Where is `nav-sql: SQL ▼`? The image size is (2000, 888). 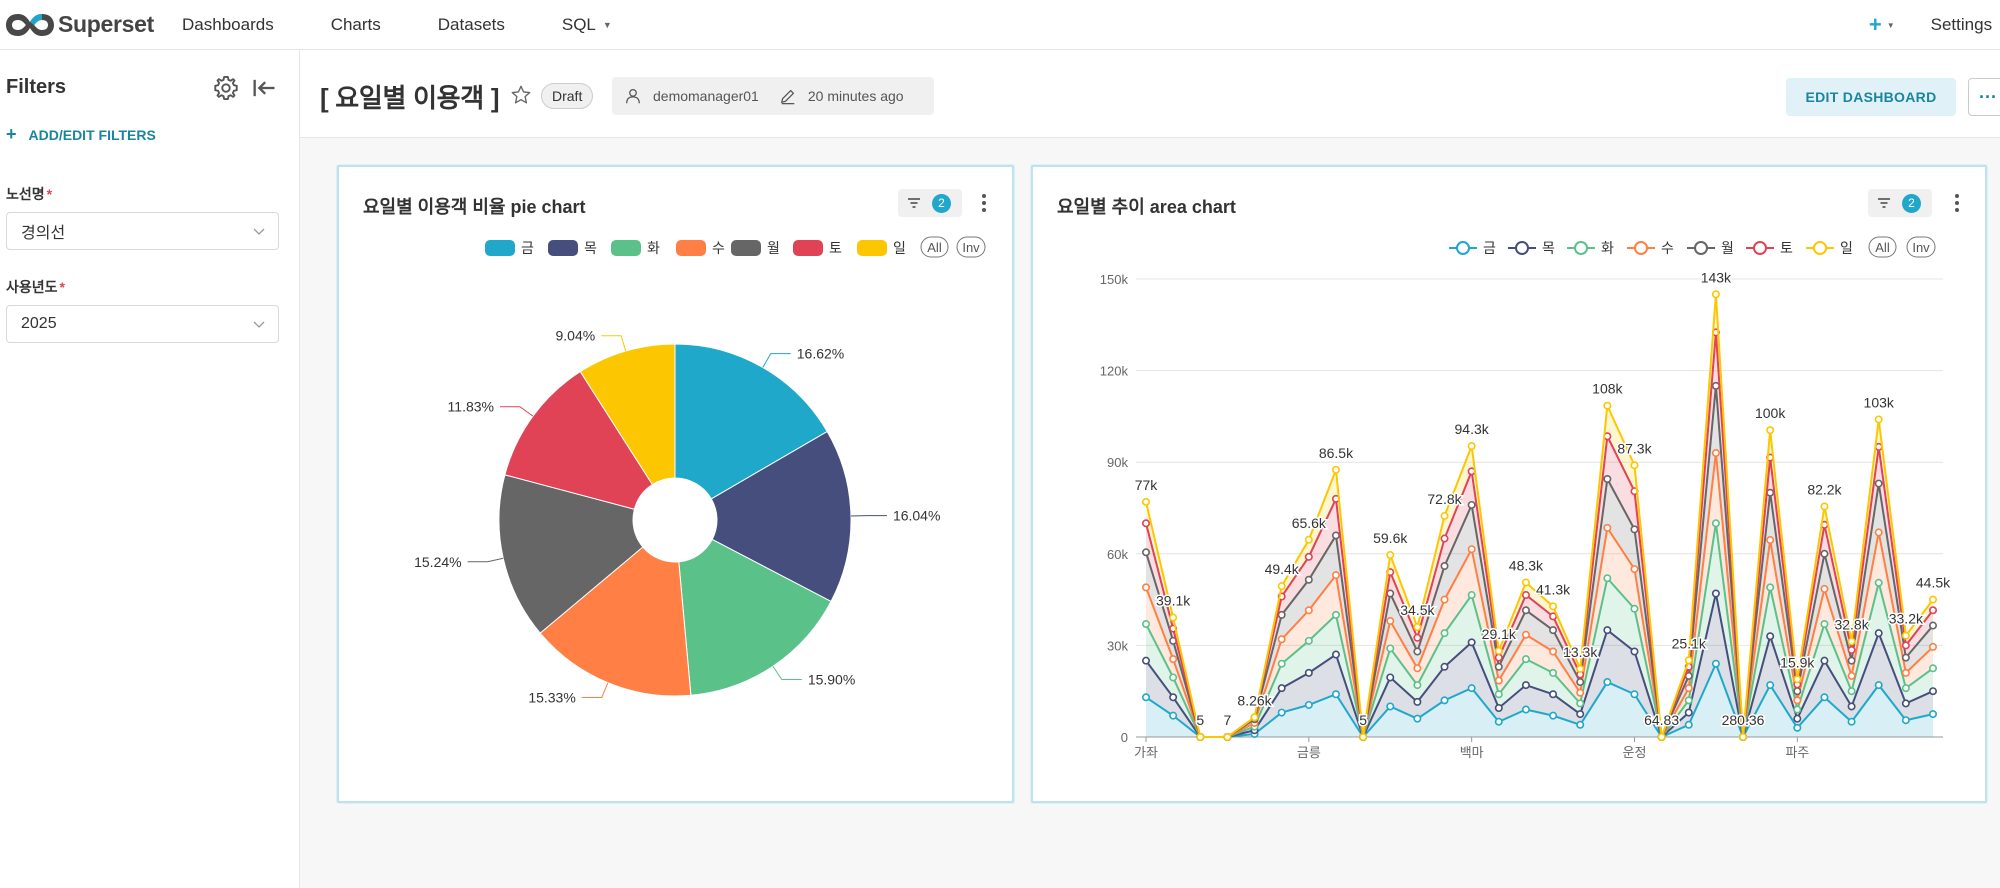 nav-sql: SQL ▼ is located at coordinates (587, 25).